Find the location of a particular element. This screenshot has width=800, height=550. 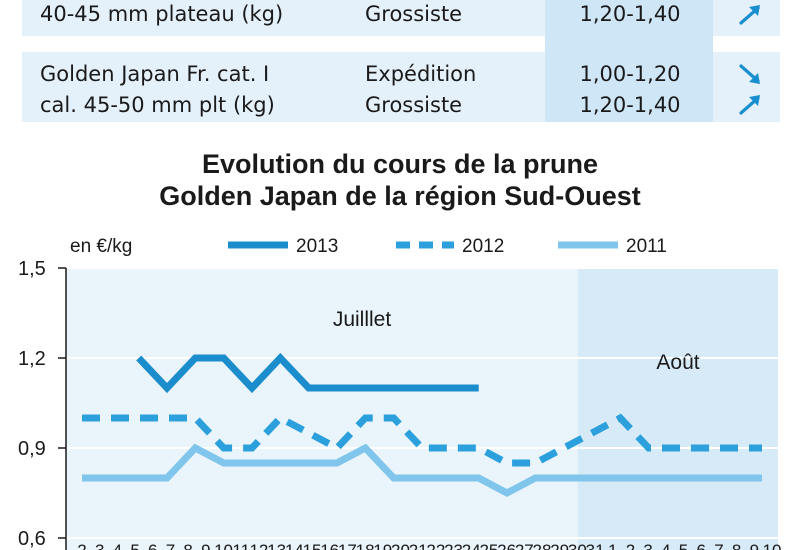

x-tick-label: 21 is located at coordinates (418, 545).